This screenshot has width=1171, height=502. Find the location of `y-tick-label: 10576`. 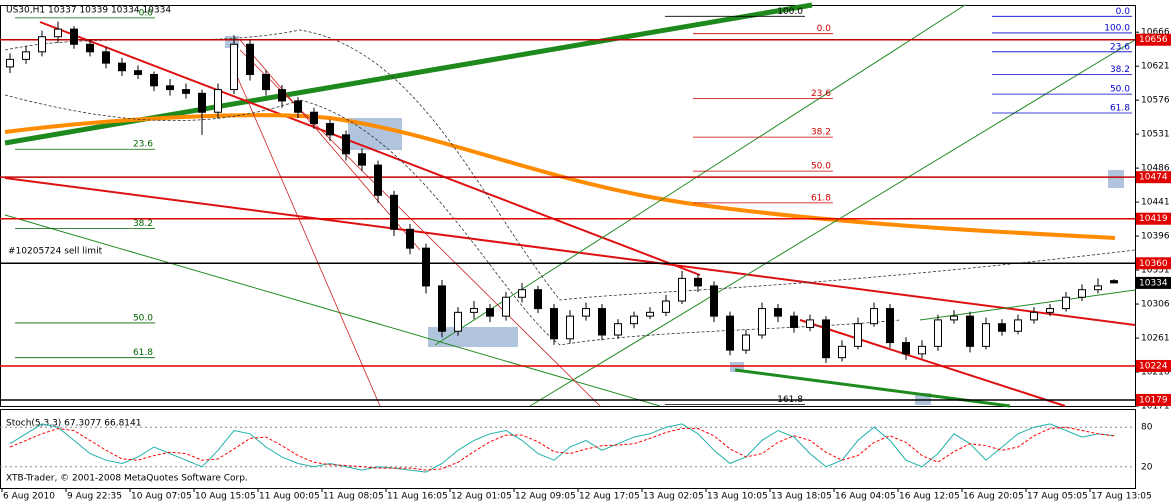

y-tick-label: 10576 is located at coordinates (1155, 101).